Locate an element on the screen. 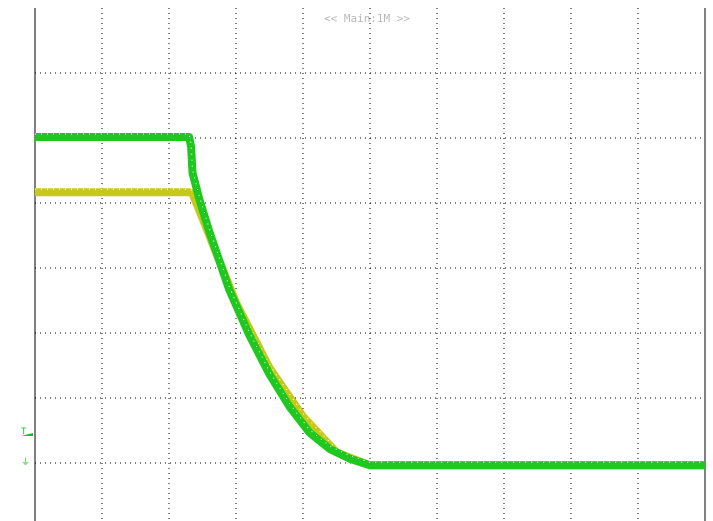 This screenshot has width=713, height=521. trigger-marker-icon: T is located at coordinates (24, 432).